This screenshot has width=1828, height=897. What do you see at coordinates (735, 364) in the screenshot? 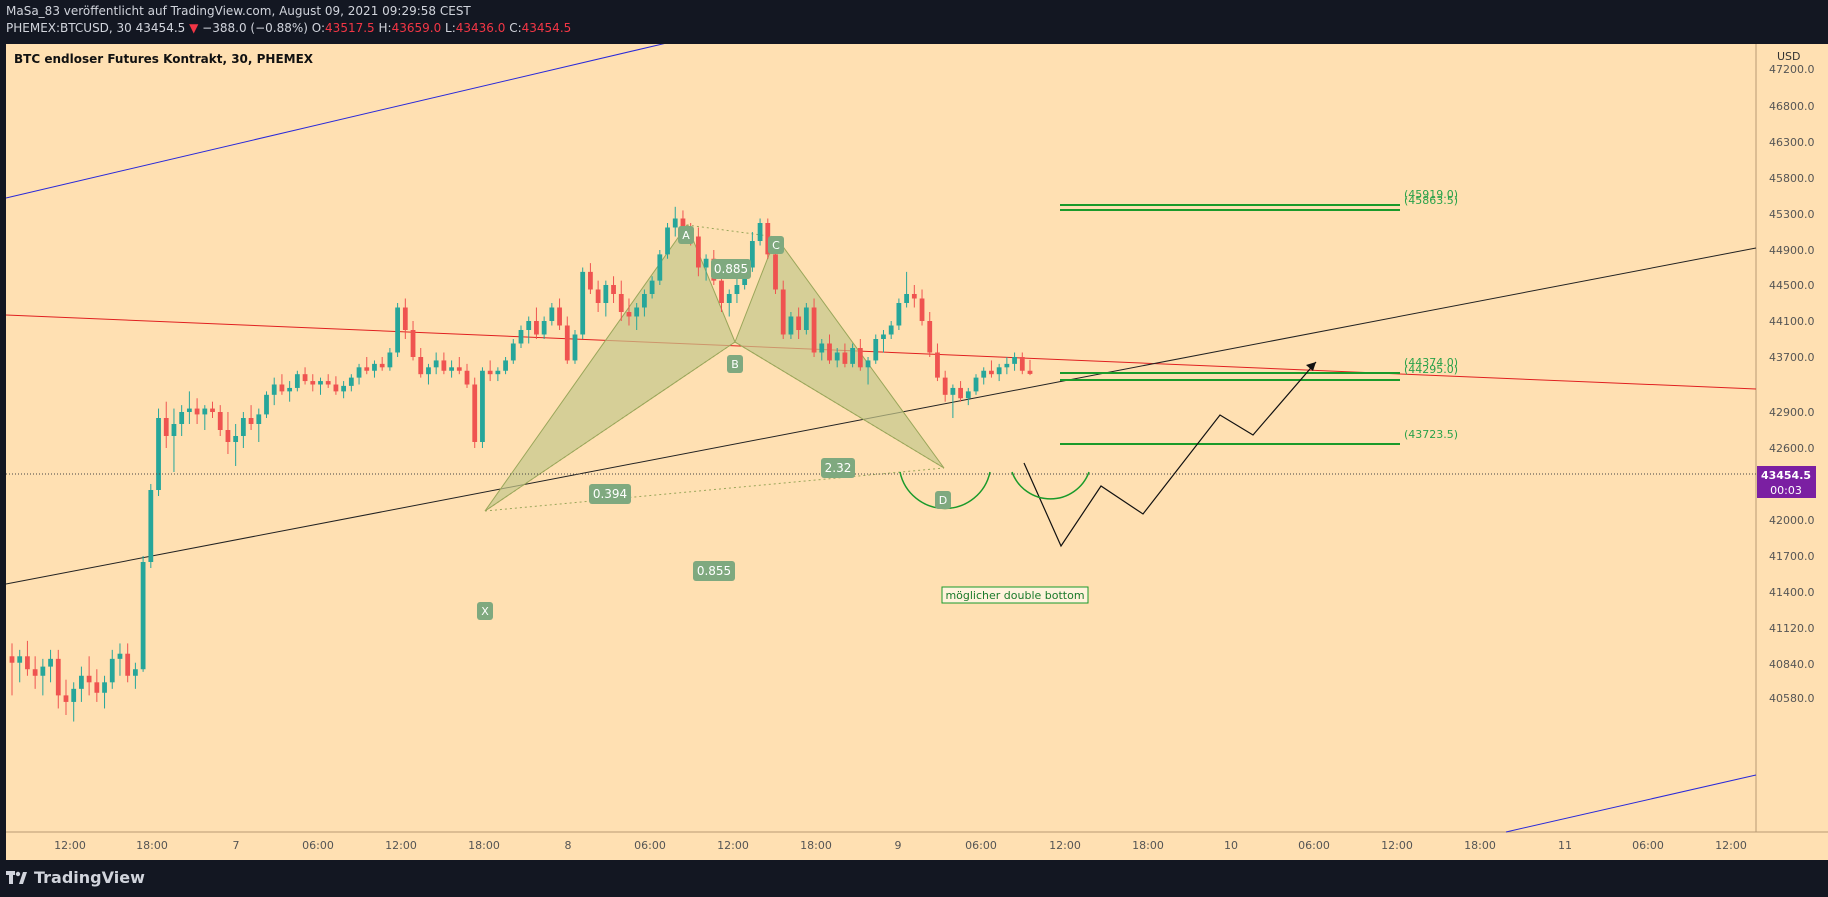
I see `pattern-point-b: B` at bounding box center [735, 364].